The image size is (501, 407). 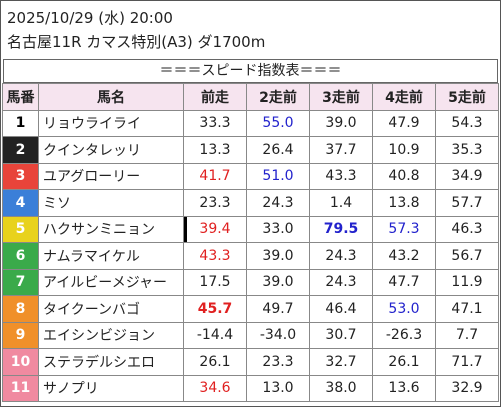 I want to click on speed-index: 33.3, so click(x=215, y=123).